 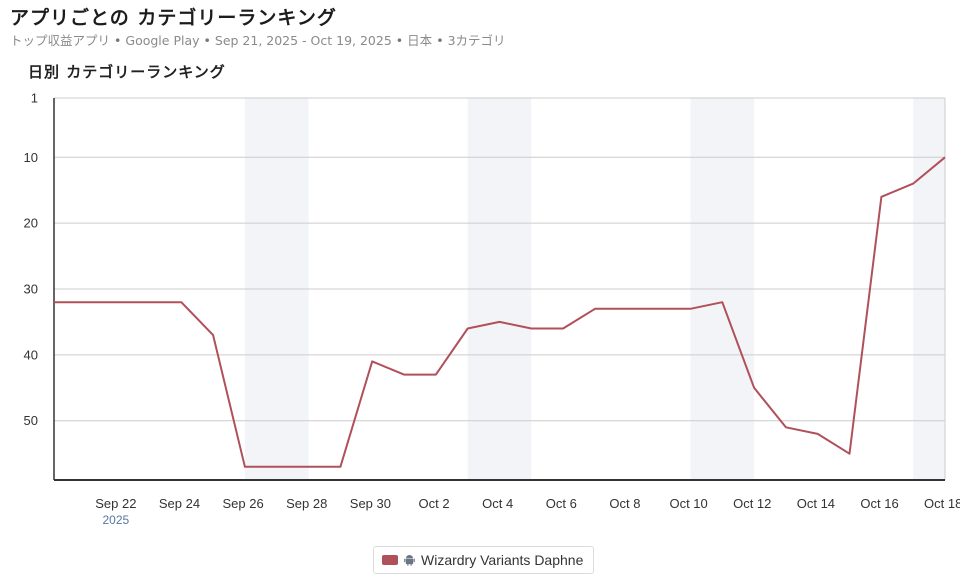 I want to click on subtitle-date-range: Sep 21, 2025 - Oct 19, 2025, so click(x=303, y=40).